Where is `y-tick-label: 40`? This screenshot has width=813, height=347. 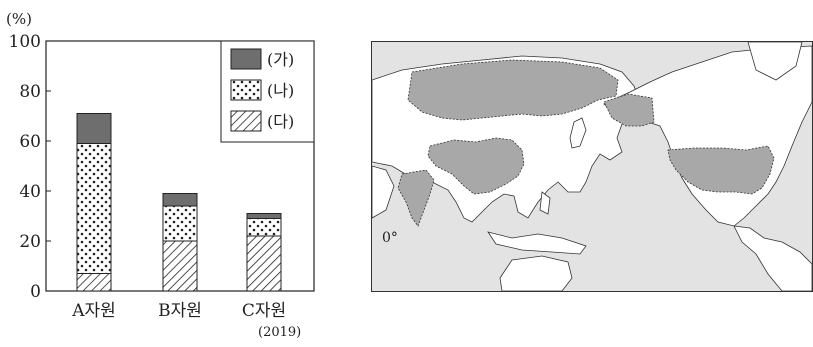 y-tick-label: 40 is located at coordinates (30, 192).